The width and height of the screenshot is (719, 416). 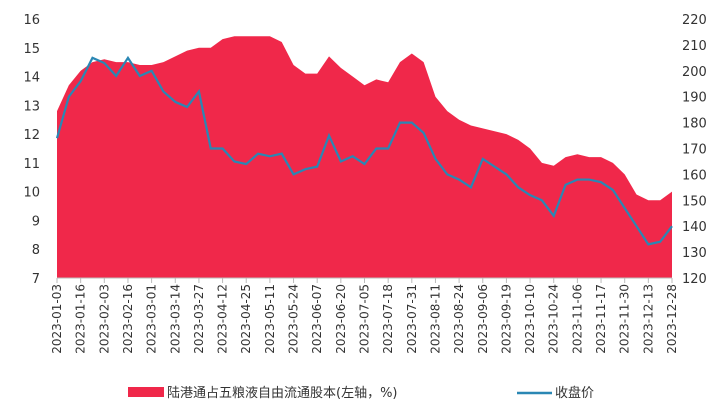 What do you see at coordinates (36, 250) in the screenshot?
I see `y-tick-label: 8` at bounding box center [36, 250].